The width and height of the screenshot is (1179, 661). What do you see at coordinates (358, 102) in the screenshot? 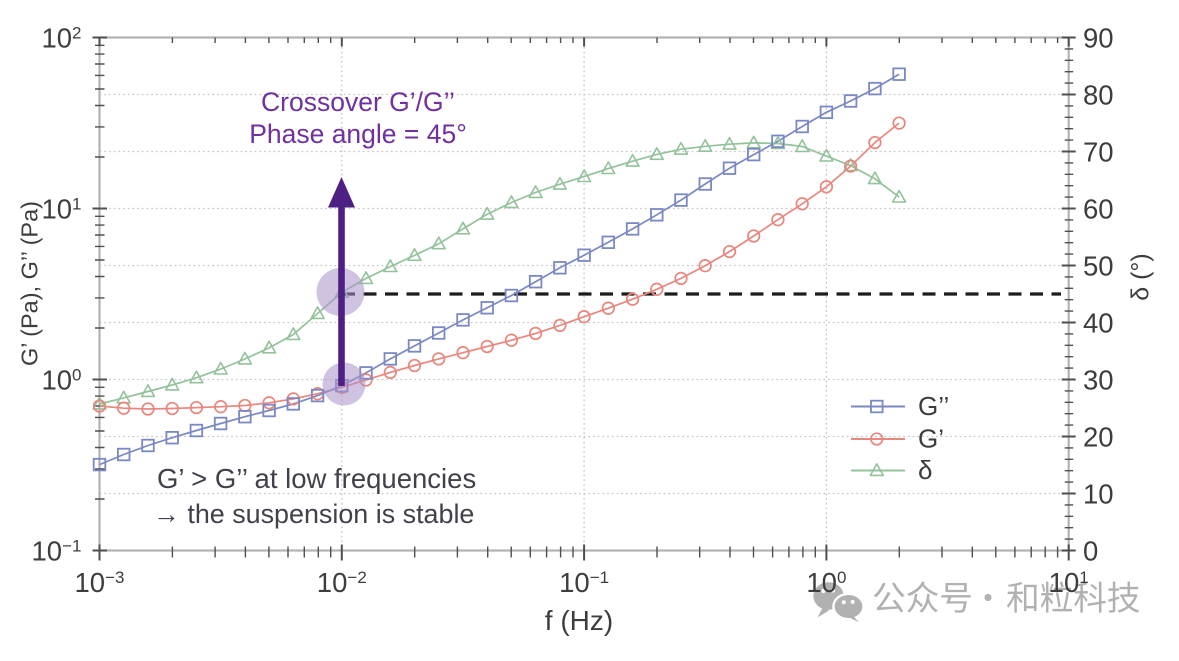
I see `svg-text: Crossover G’/G’’` at bounding box center [358, 102].